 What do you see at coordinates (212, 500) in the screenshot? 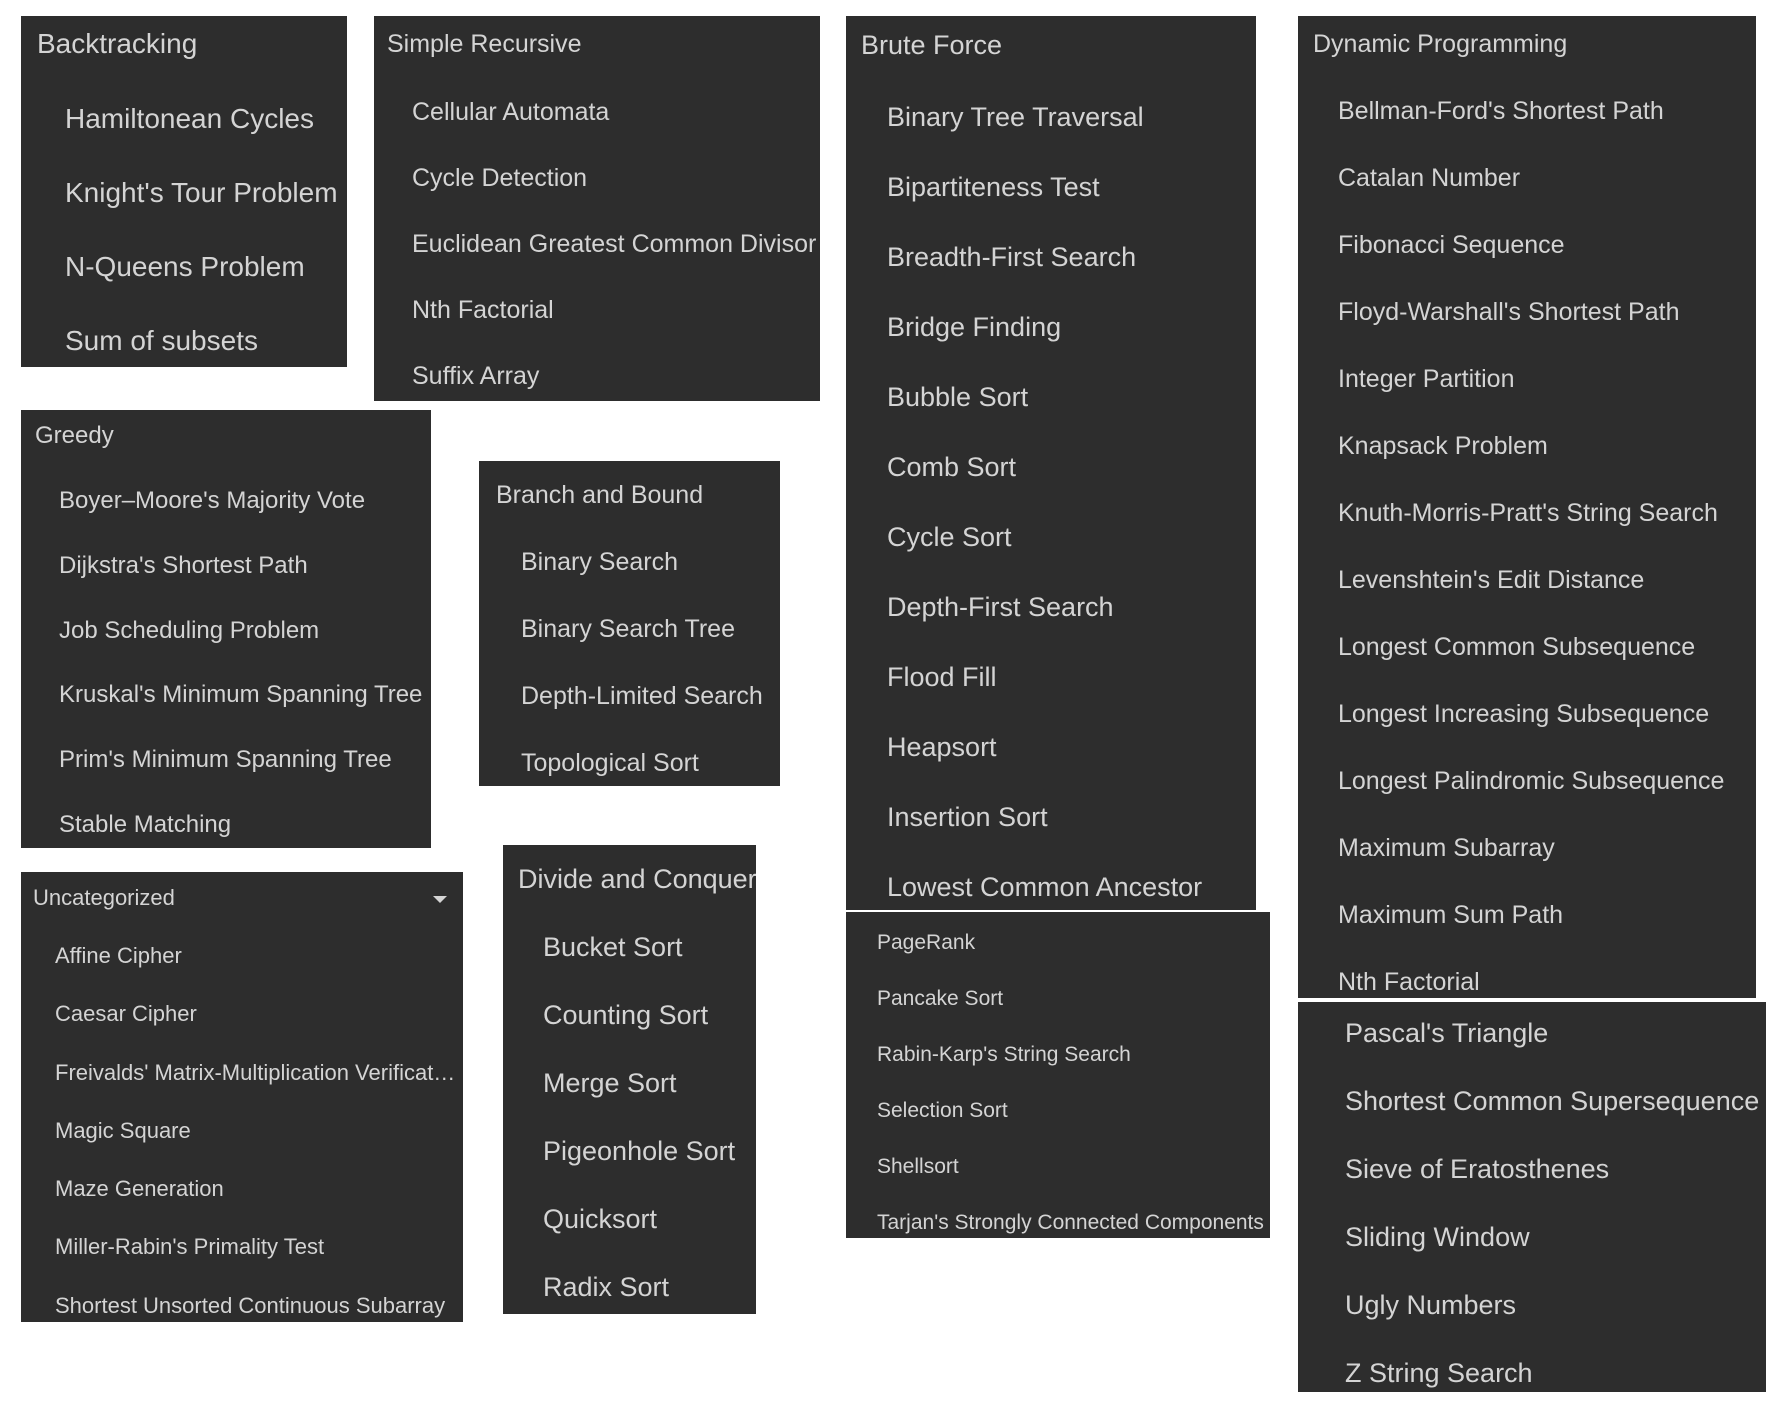
I see `algorithm-item: Boyer–Moore's Majority Vote` at bounding box center [212, 500].